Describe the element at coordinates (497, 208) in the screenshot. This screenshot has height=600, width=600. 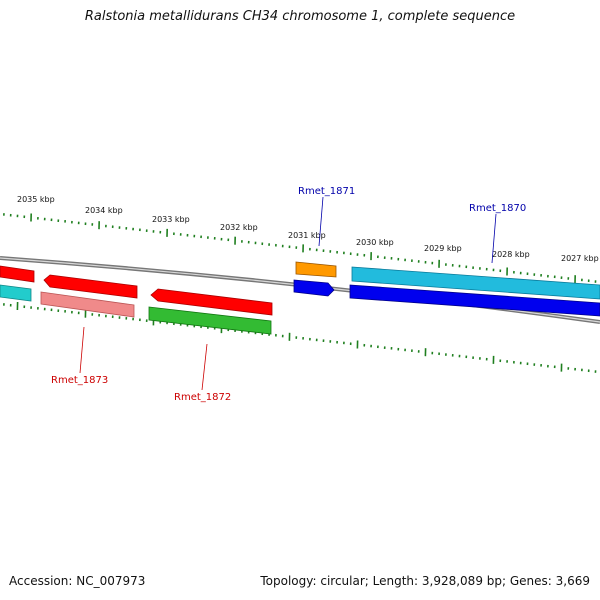
I see `gene-label-rmet-1870: Rmet_1870` at that location.